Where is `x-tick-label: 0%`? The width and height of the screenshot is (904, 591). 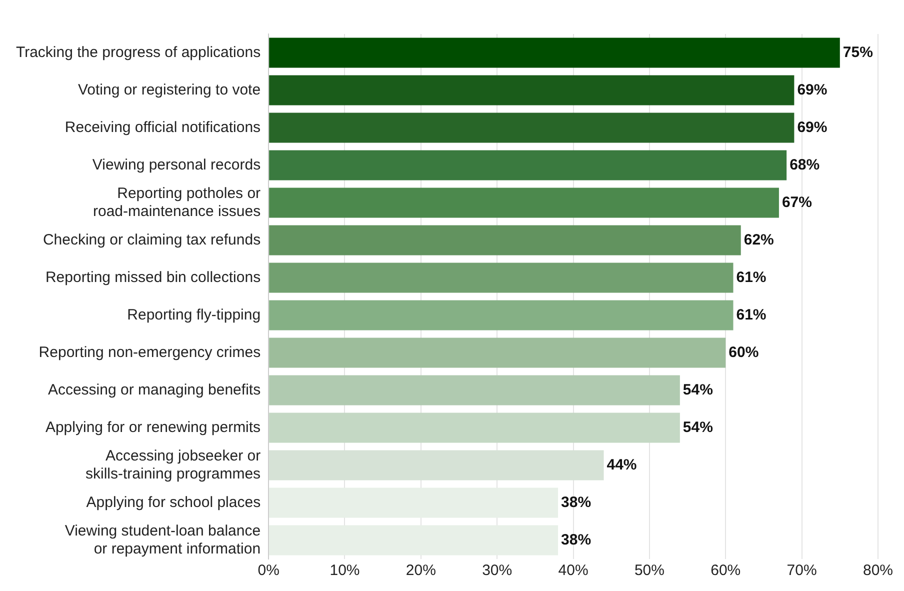 x-tick-label: 0% is located at coordinates (269, 571).